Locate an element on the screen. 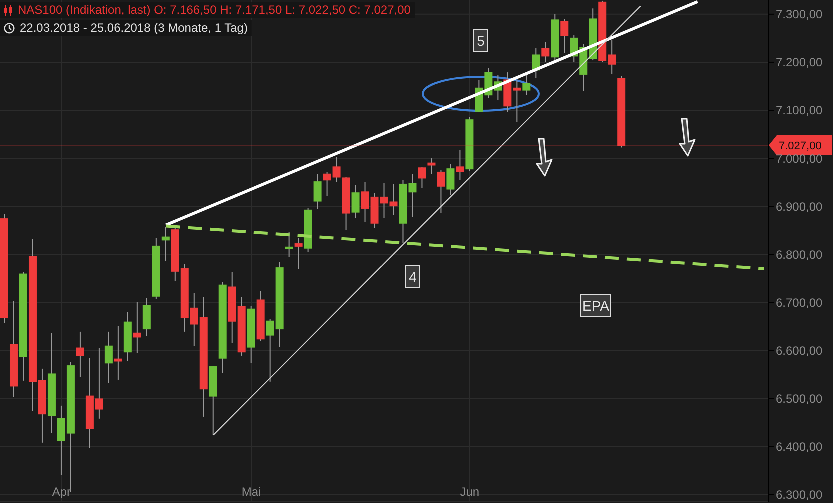  y-tick-label: 7.100,00 is located at coordinates (800, 111).